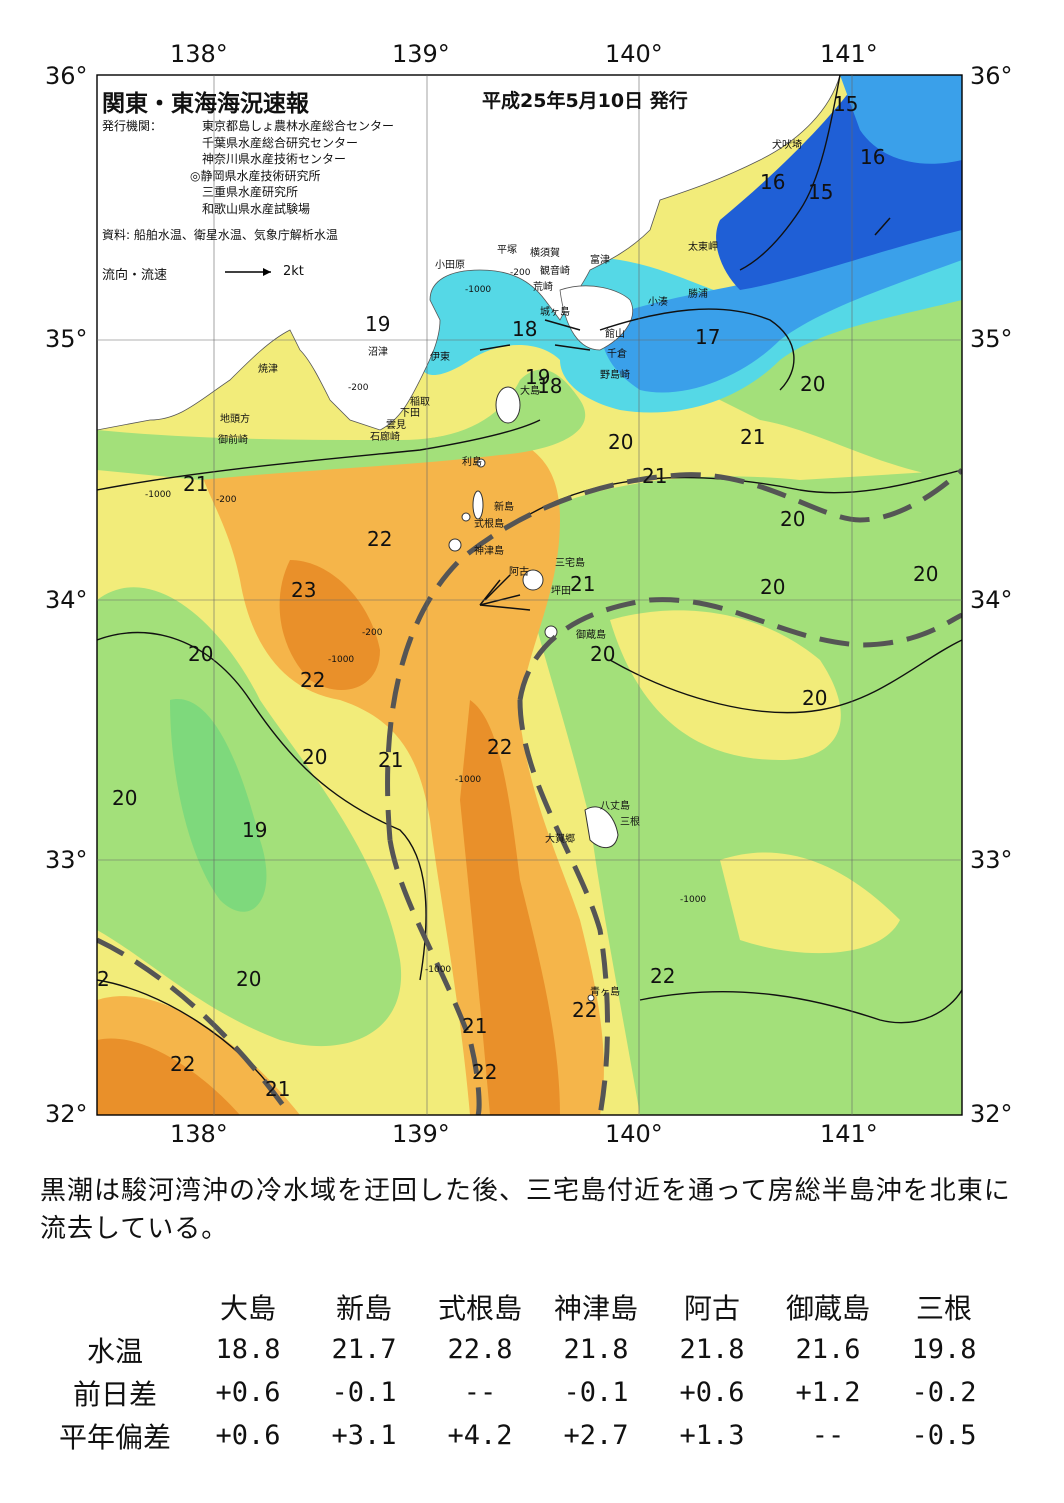 This screenshot has height=1503, width=1064. Describe the element at coordinates (114, 1351) in the screenshot. I see `row-header: 水温` at that location.